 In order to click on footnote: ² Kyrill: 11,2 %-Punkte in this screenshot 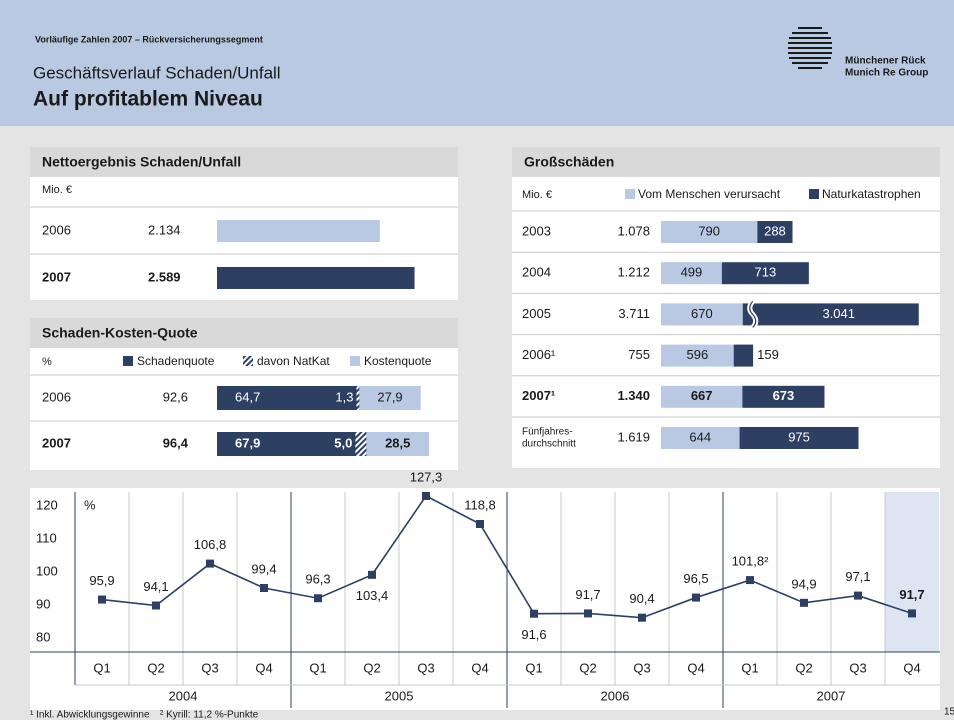, I will do `click(209, 715)`.